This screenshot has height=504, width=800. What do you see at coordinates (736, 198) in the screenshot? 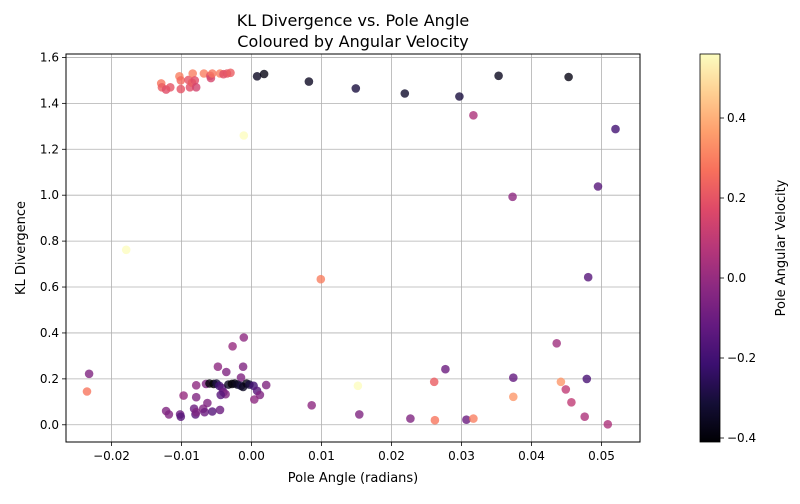
I see `colorbar-tick-label: 0.2` at bounding box center [736, 198].